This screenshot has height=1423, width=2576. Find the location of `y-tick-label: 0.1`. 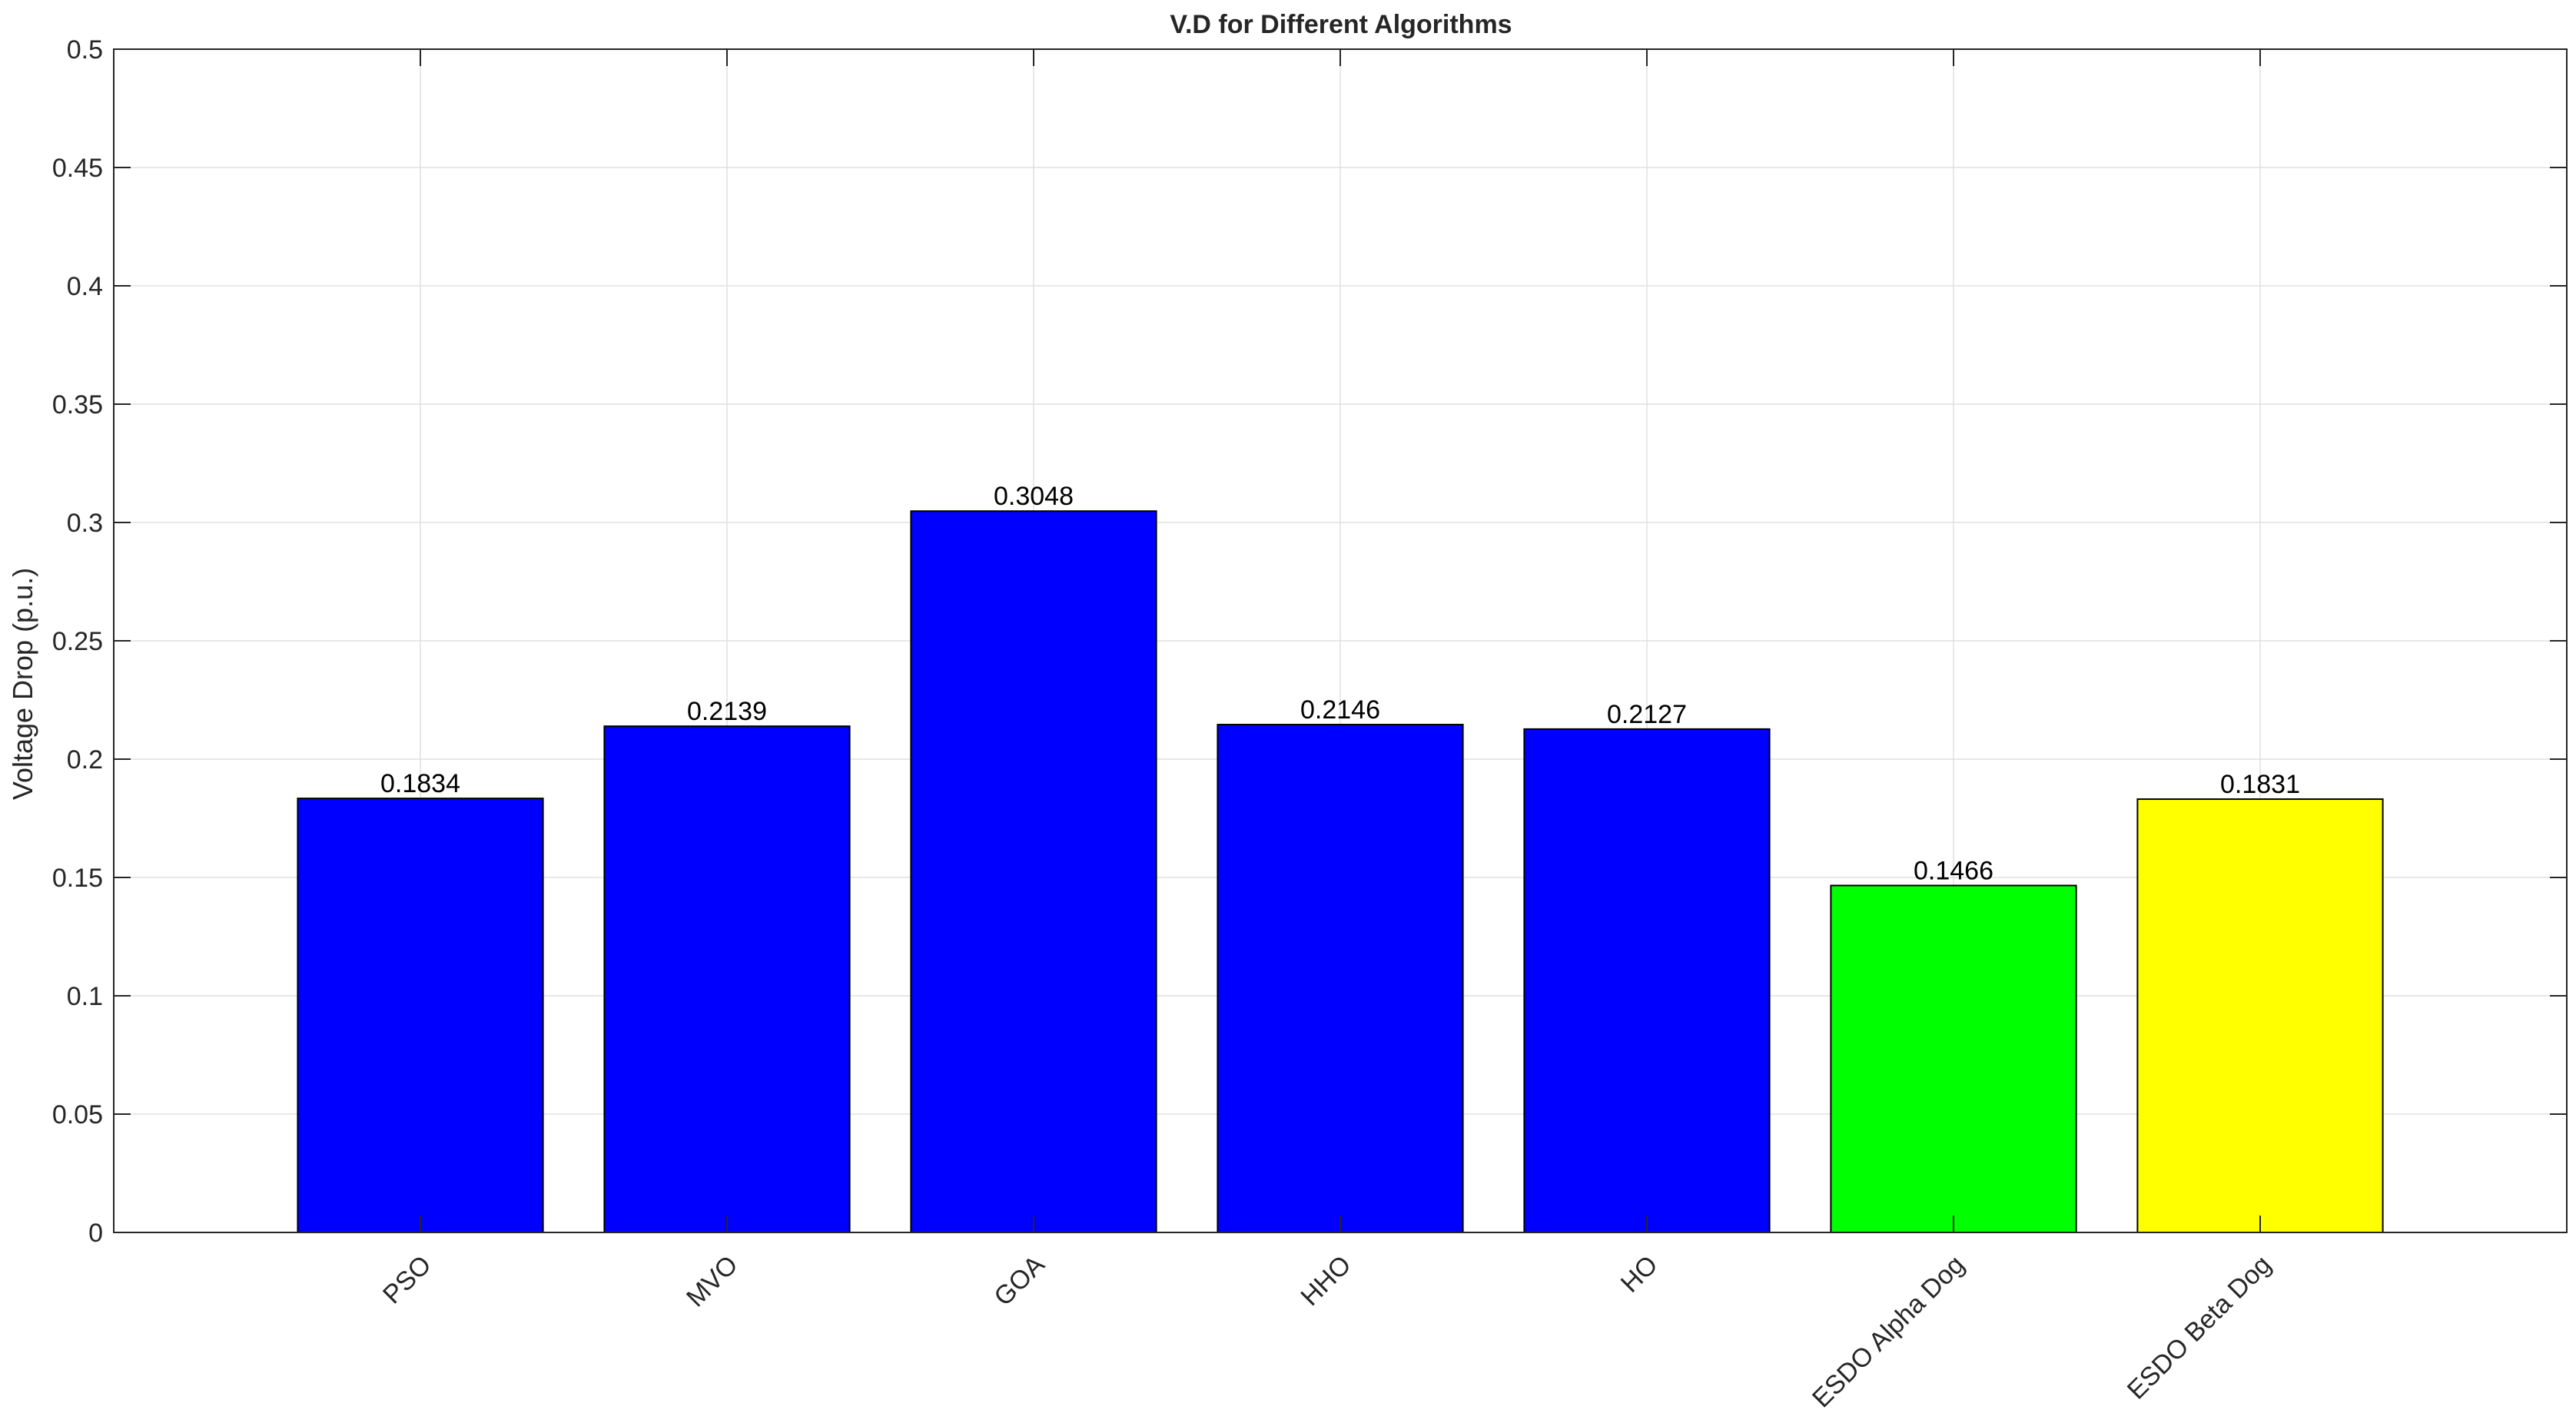

y-tick-label: 0.1 is located at coordinates (85, 997).